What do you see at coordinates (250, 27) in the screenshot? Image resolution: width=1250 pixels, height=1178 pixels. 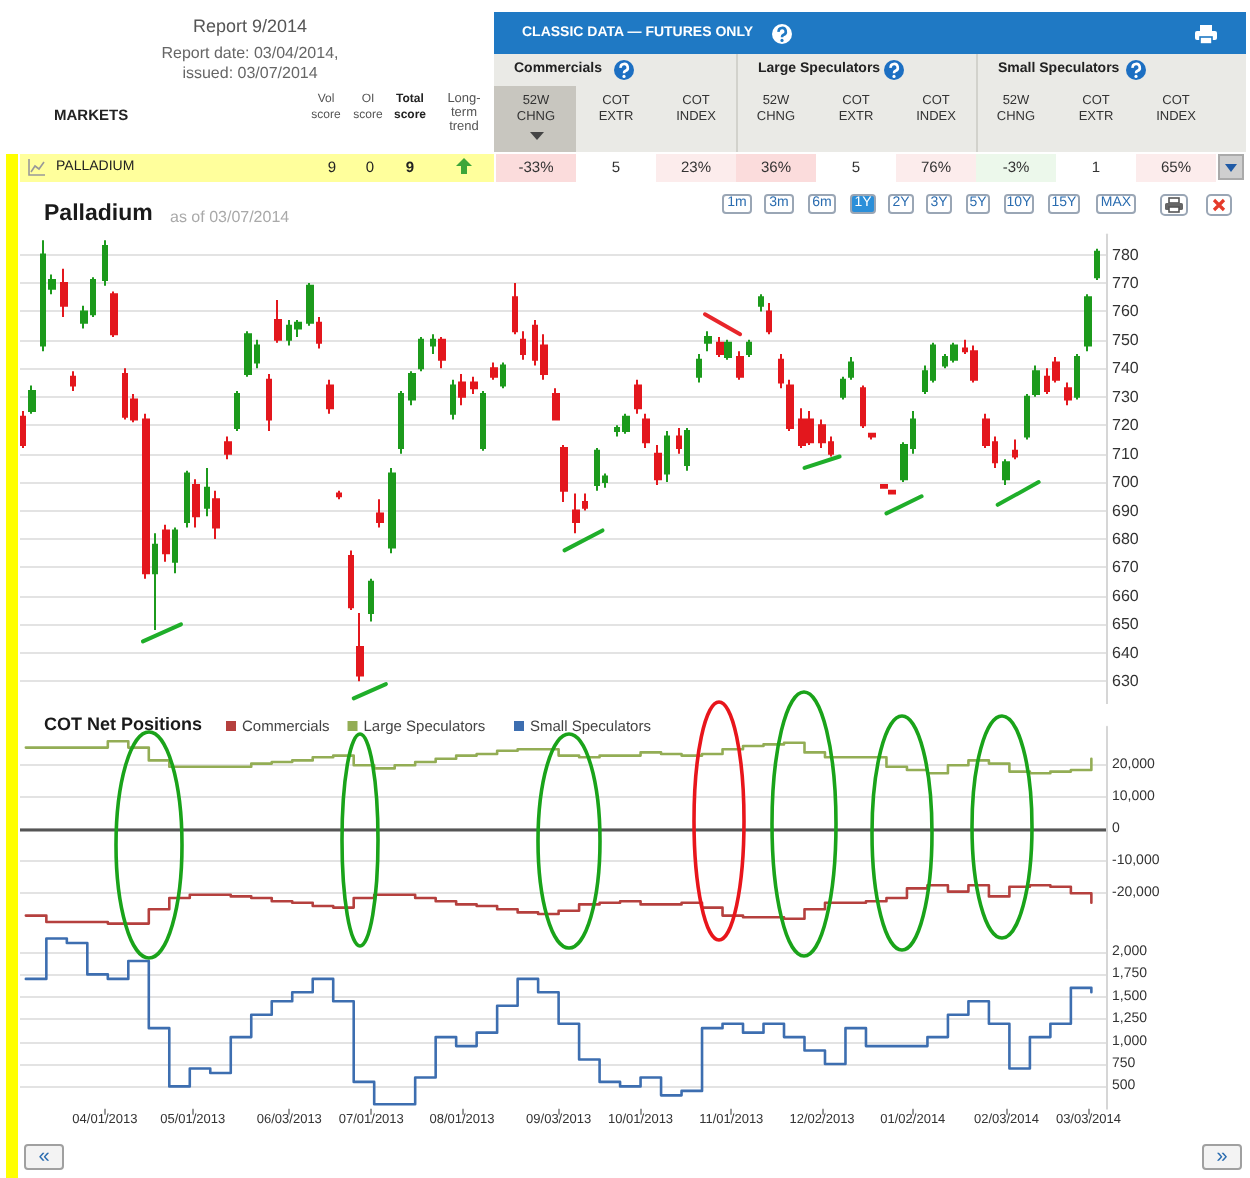 I see `text: Report 9/2014` at bounding box center [250, 27].